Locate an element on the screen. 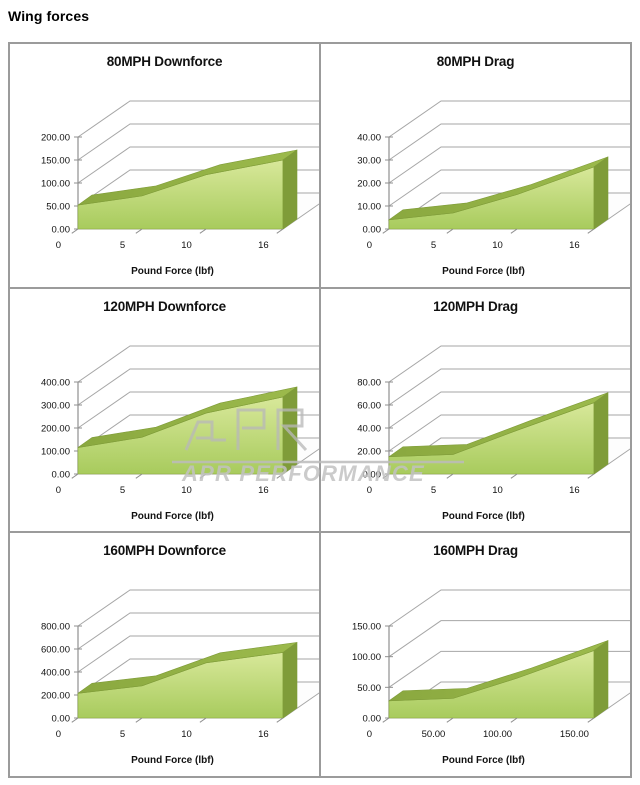 The image size is (640, 785). y-tick-label: 200.00 is located at coordinates (55, 696).